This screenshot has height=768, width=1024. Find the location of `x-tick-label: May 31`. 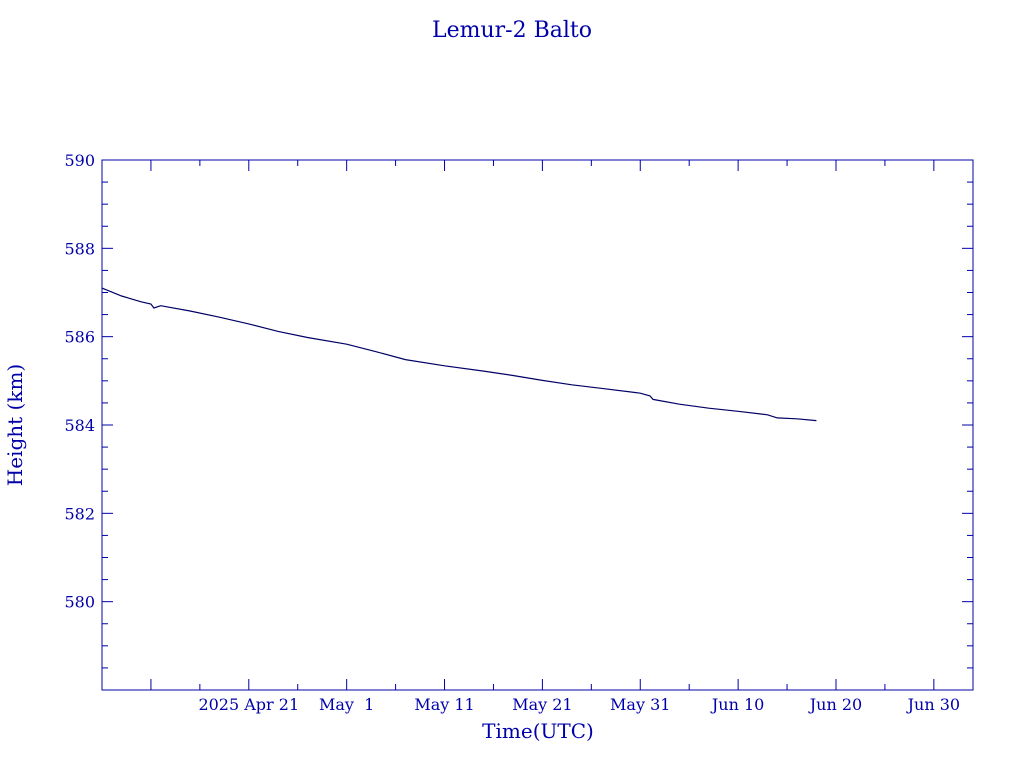

x-tick-label: May 31 is located at coordinates (640, 704).